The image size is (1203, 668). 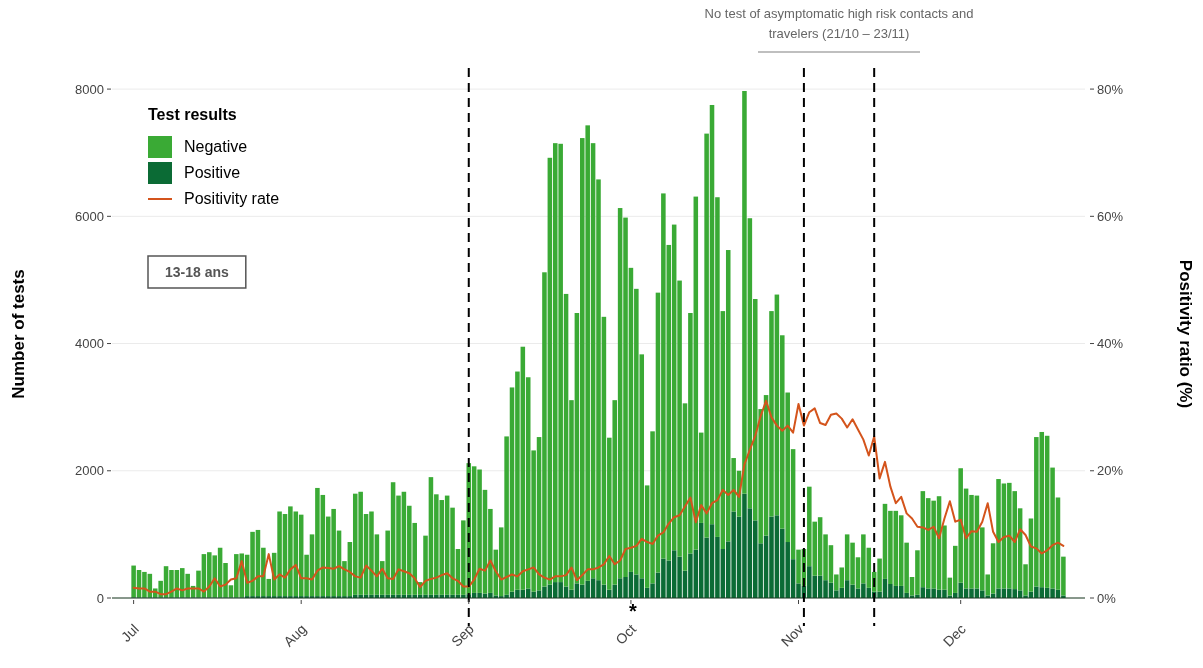 I want to click on legend-label: Positivity rate, so click(x=232, y=198).